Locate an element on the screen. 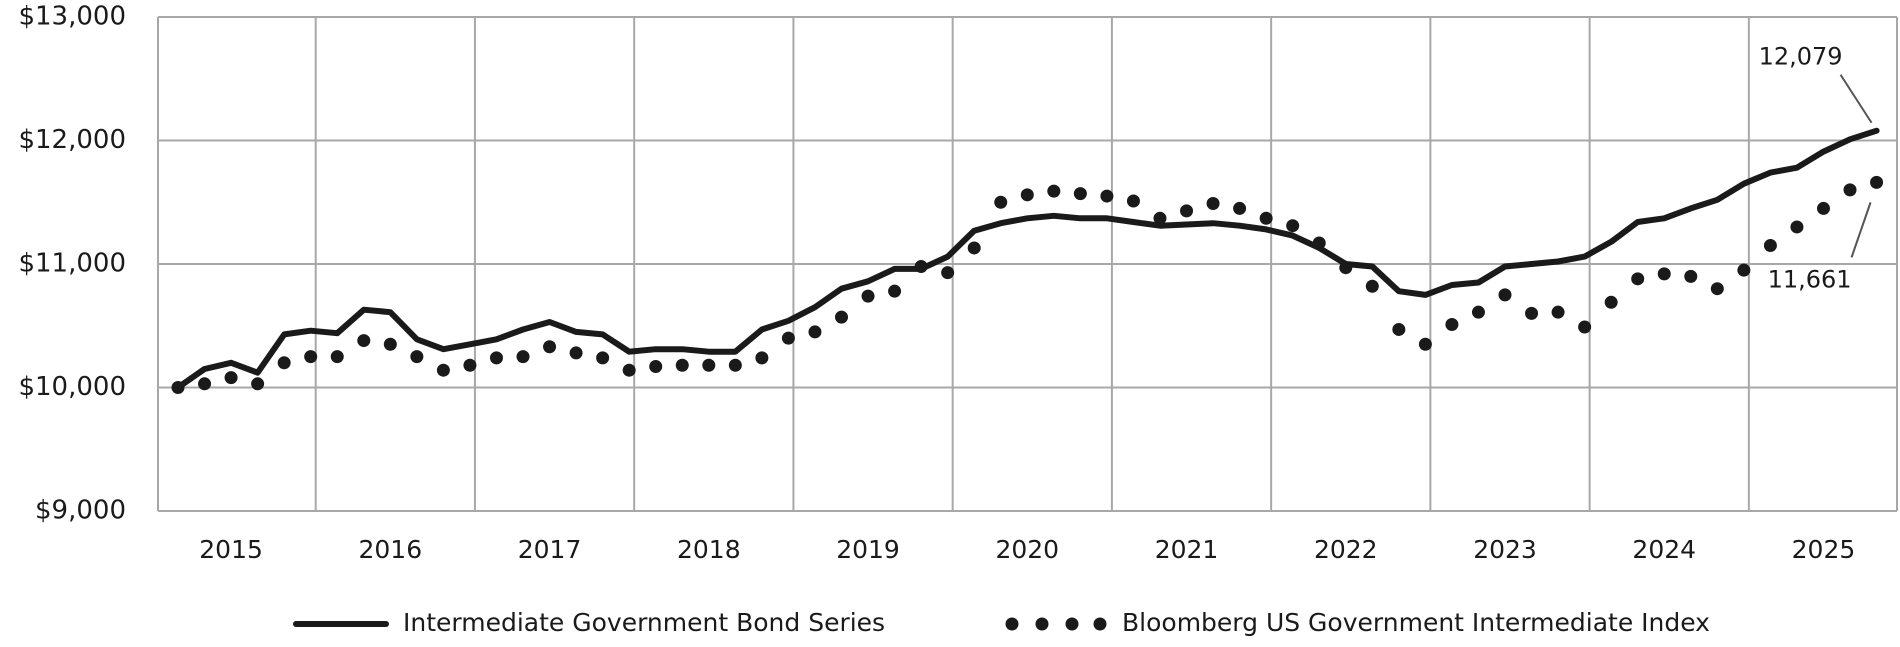  x-tick-label: 2015 is located at coordinates (231, 549).